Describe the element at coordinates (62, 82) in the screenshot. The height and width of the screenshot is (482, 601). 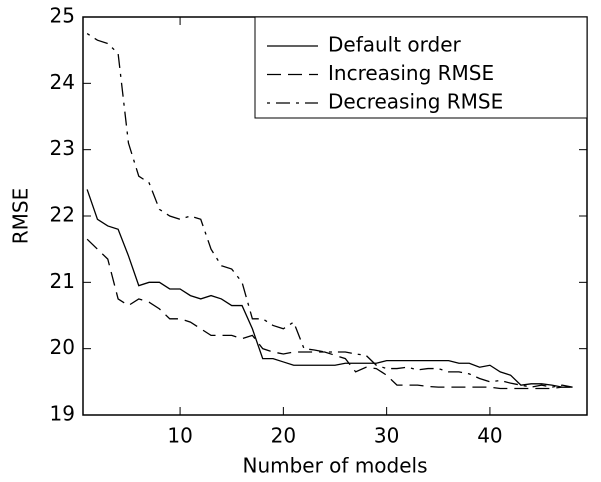
I see `y-tick-label: 24` at that location.